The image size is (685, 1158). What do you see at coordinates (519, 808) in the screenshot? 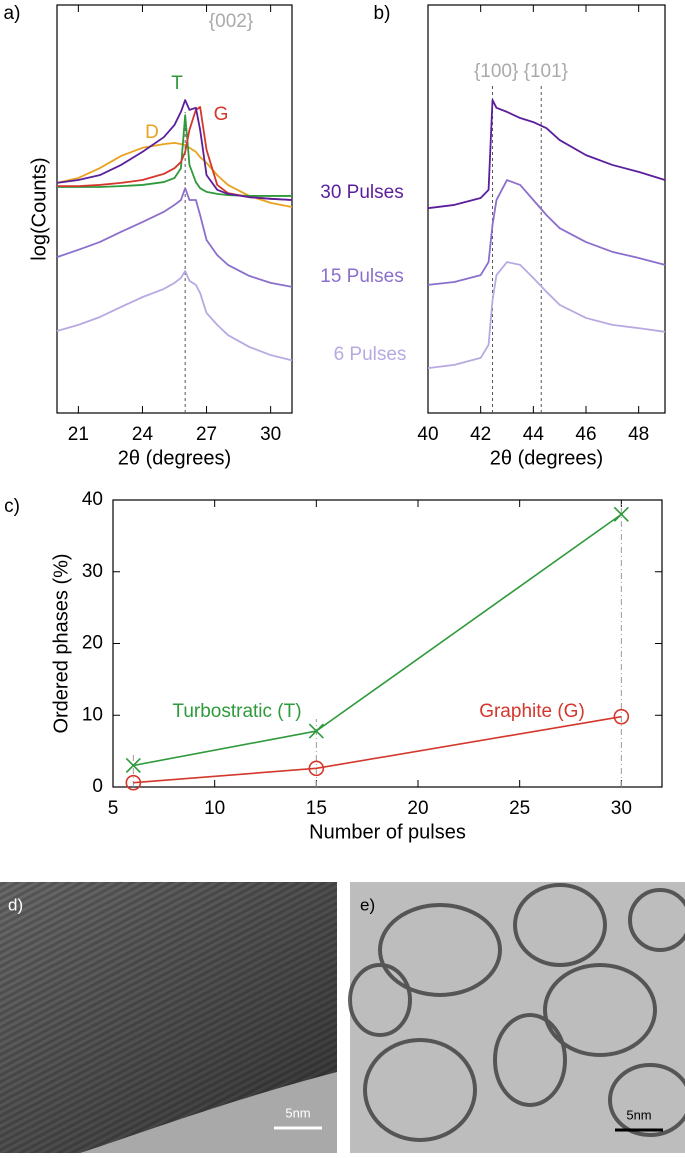
I see `x-tick-label: 25` at bounding box center [519, 808].